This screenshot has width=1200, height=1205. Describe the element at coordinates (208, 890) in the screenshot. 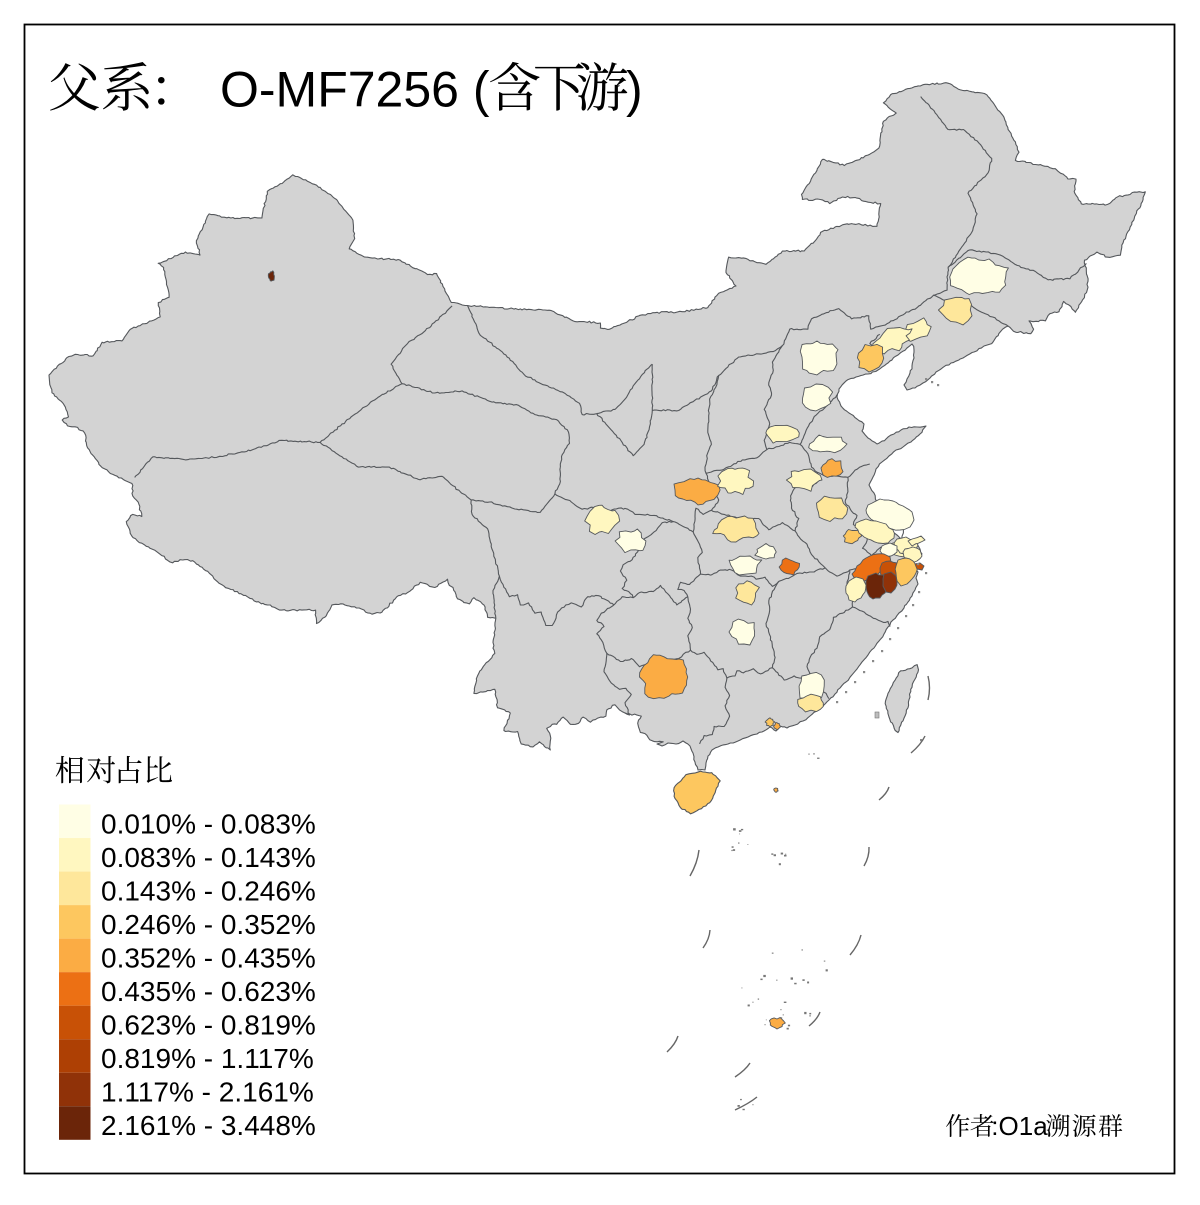

I see `svg-text: 0.143% - 0.246%` at that location.